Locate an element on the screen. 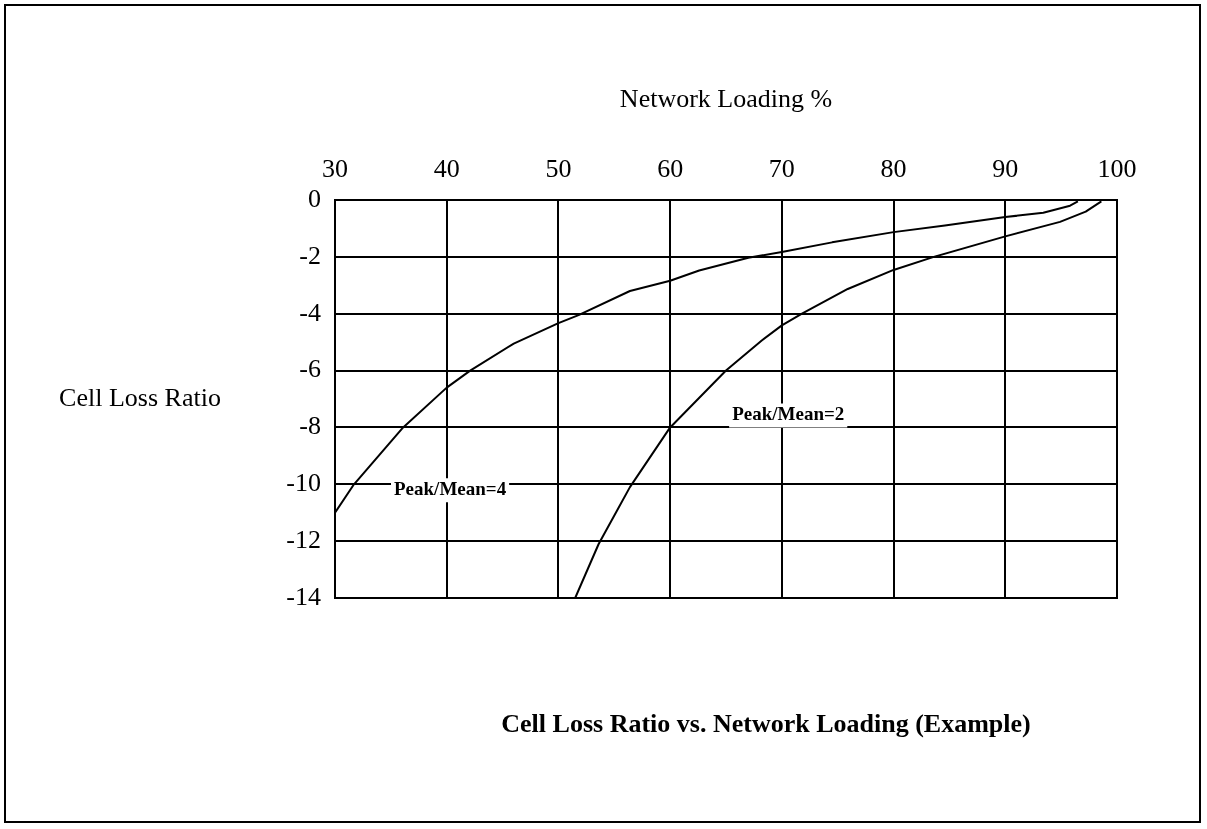 Image resolution: width=1207 pixels, height=829 pixels. y-tick-label: -12 is located at coordinates (303, 539).